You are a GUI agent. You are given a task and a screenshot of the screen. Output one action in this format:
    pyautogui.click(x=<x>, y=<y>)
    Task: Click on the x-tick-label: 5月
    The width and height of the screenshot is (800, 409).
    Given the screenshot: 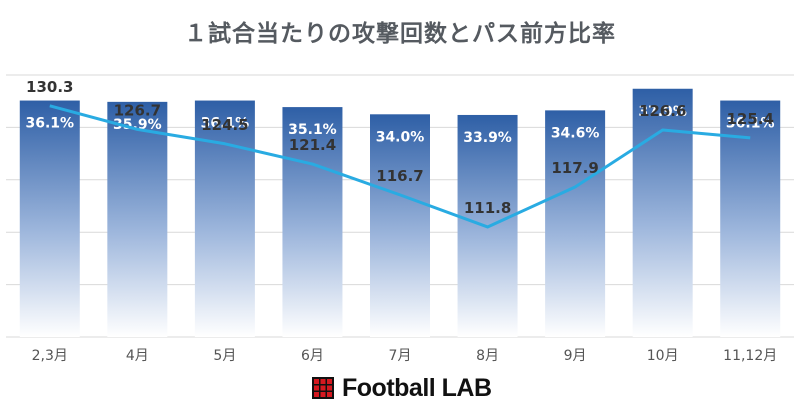 What is the action you would take?
    pyautogui.click(x=224, y=356)
    